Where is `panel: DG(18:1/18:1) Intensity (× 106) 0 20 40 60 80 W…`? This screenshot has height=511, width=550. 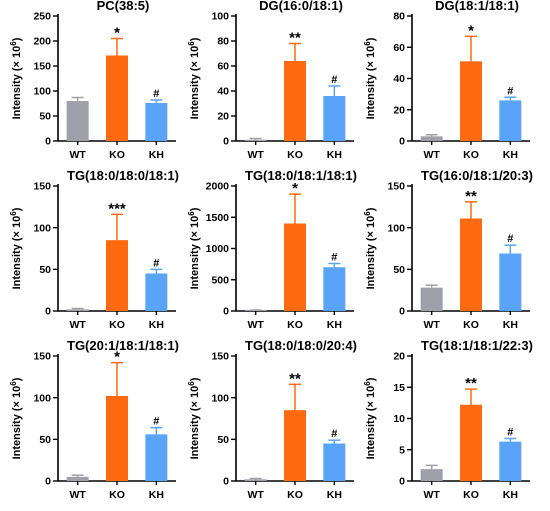
panel: DG(18:1/18:1) Intensity (× 106) 0 20 40 60 80 W… is located at coordinates (446, 80).